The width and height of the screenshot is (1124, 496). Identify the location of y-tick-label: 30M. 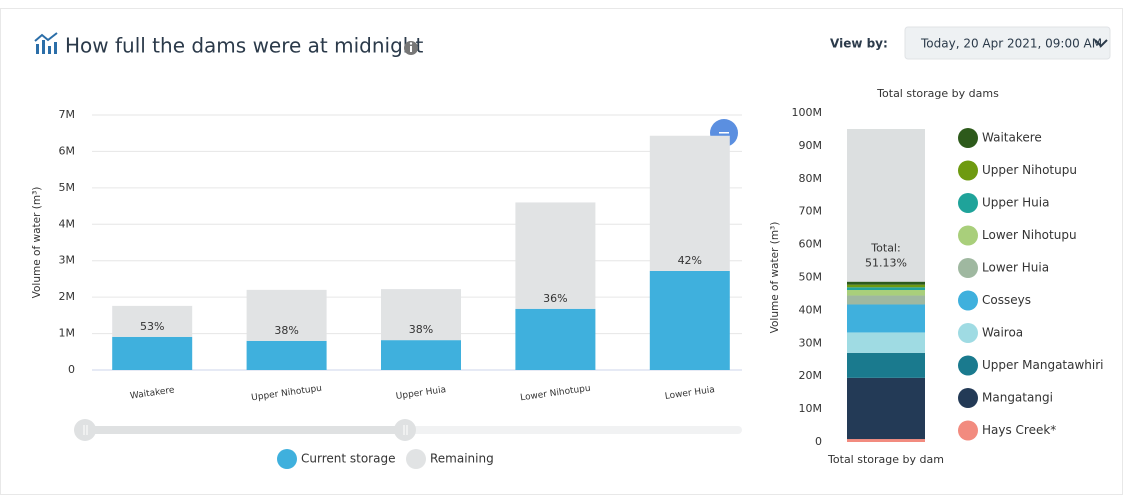
(811, 342).